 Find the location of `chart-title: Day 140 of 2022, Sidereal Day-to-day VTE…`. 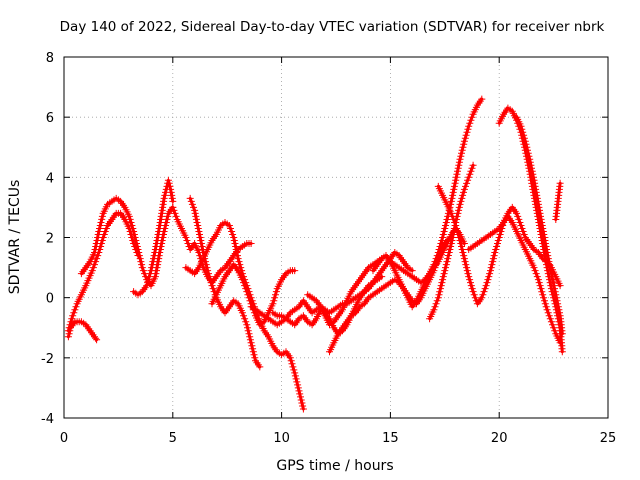

chart-title: Day 140 of 2022, Sidereal Day-to-day VTE… is located at coordinates (332, 27).